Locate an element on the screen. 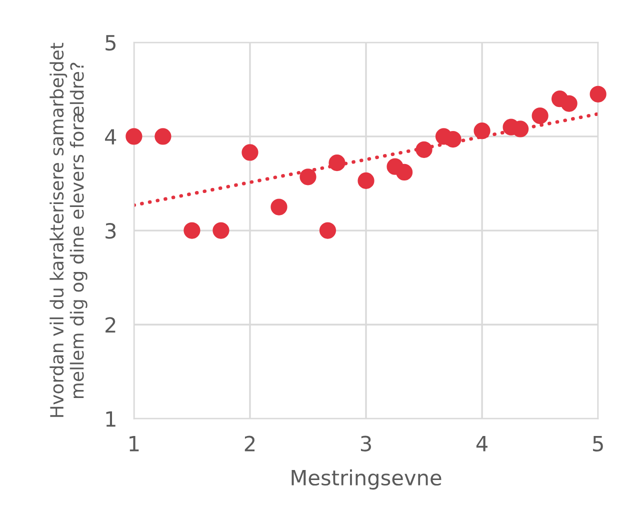 This screenshot has height=530, width=623. x-axis-title: Mestringsevne is located at coordinates (367, 479).